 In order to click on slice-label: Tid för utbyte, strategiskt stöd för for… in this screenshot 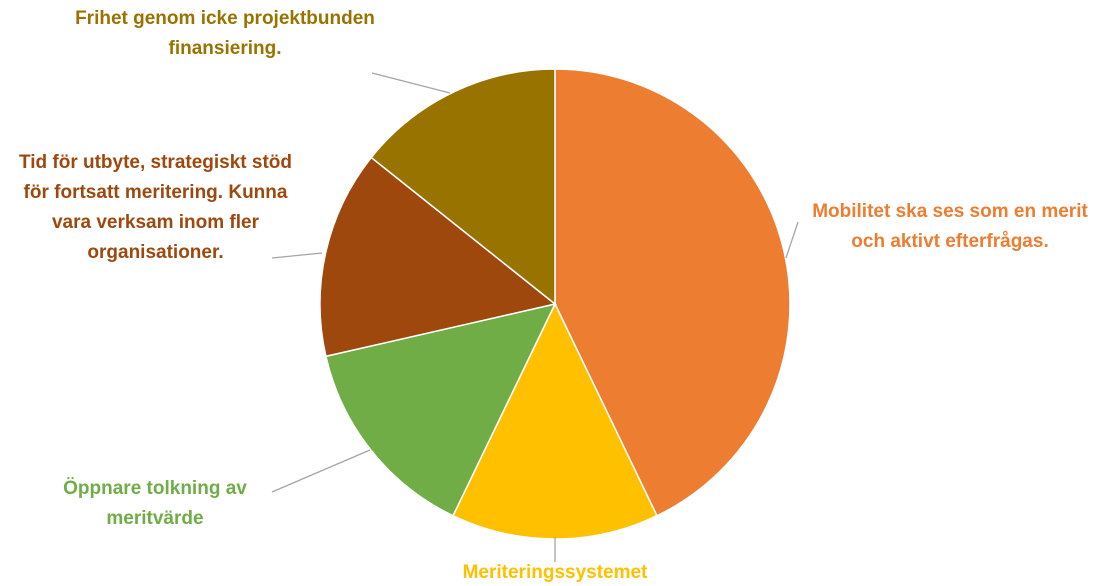, I will do `click(155, 207)`.